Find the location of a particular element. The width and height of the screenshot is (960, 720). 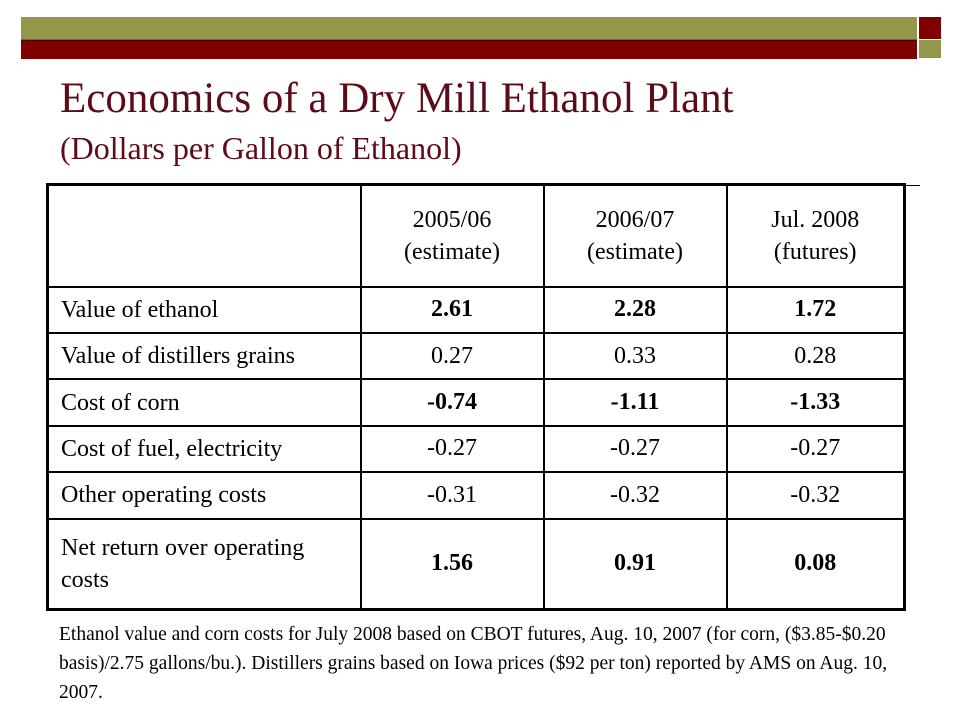

column-header-period: 2005/06 is located at coordinates (452, 219).